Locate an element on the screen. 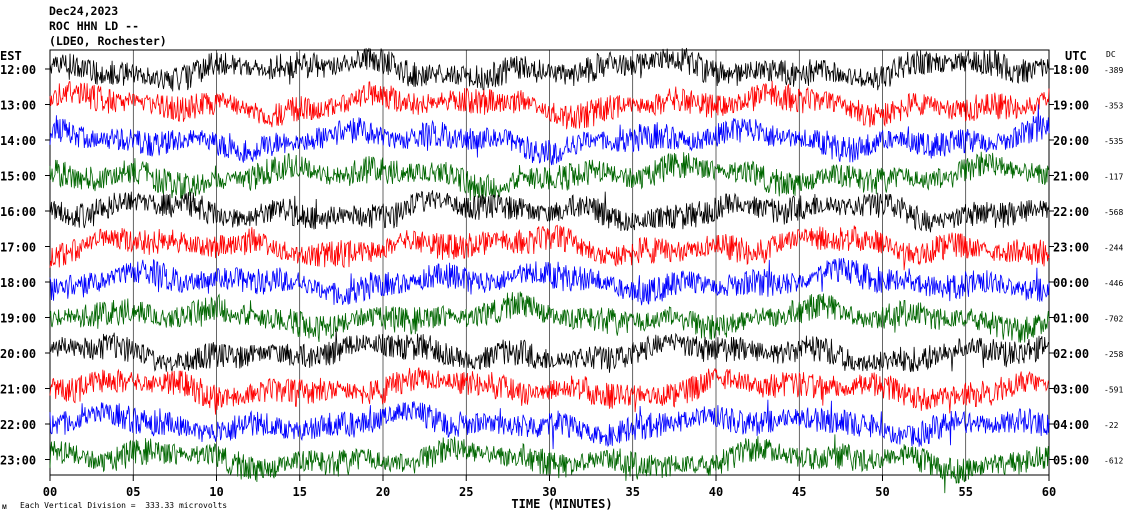 This screenshot has width=1130, height=519. dc-value-1: -353 is located at coordinates (1113, 106).